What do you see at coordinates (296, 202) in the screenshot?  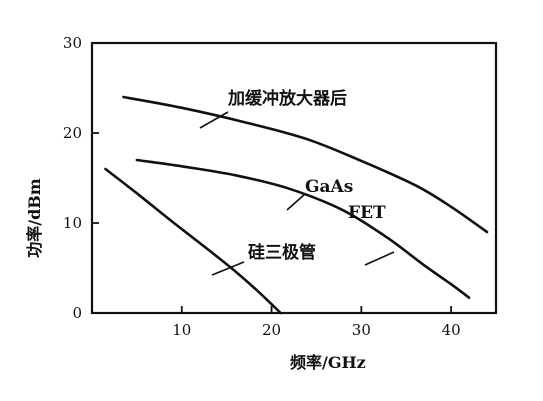 I see `leader-line-gaas` at bounding box center [296, 202].